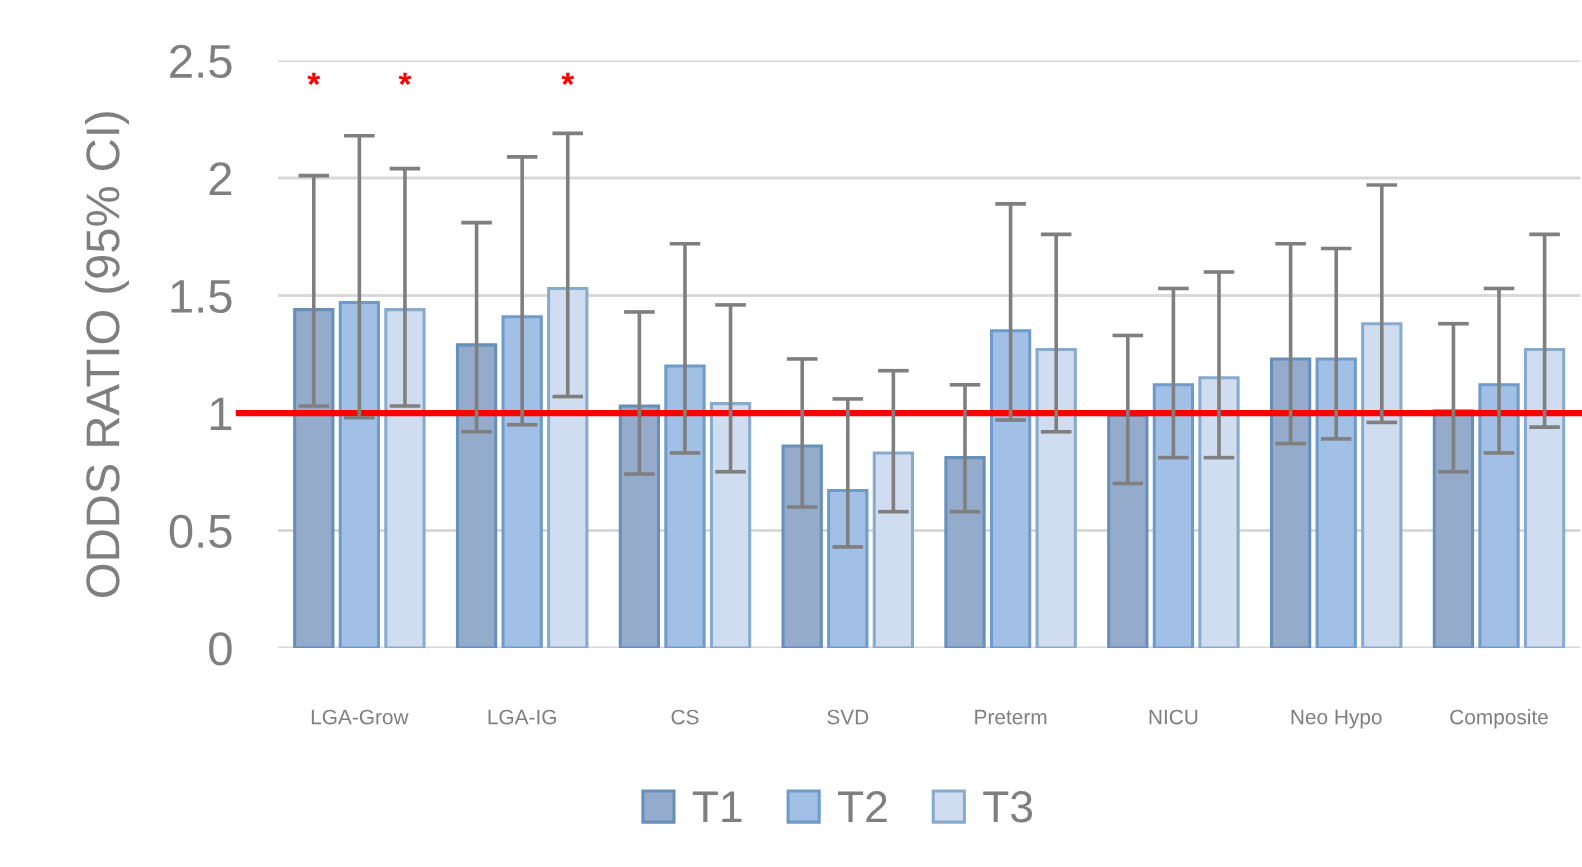 Image resolution: width=1582 pixels, height=867 pixels. I want to click on y-tick-label: 1.5, so click(201, 297).